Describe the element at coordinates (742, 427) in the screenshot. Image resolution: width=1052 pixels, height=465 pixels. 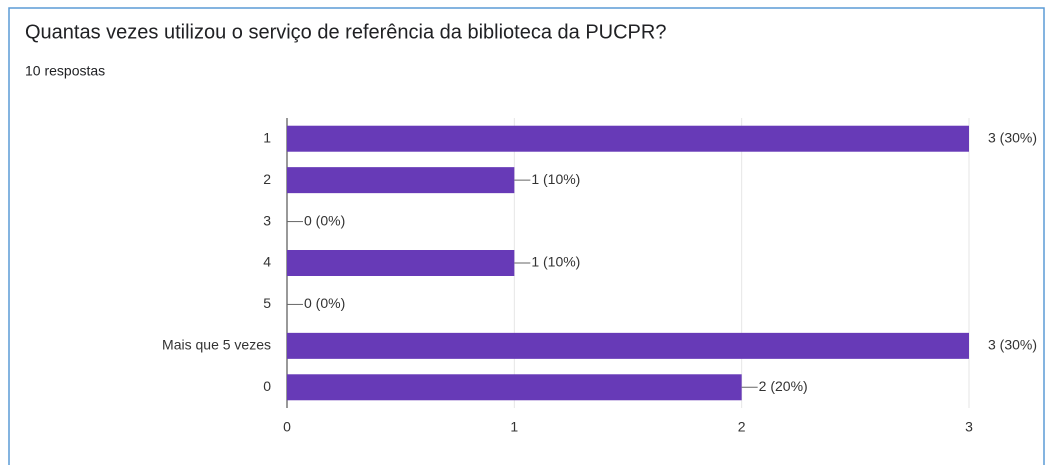
I see `x-tick-label: 2` at that location.